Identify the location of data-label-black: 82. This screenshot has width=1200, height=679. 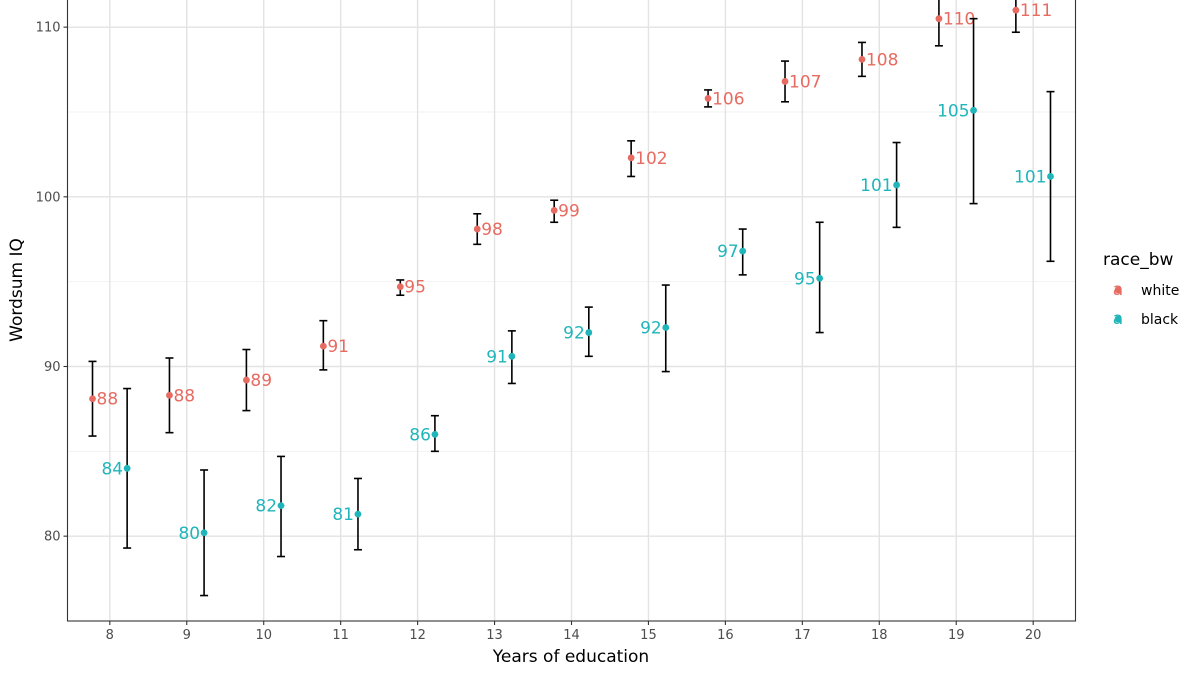
(266, 507).